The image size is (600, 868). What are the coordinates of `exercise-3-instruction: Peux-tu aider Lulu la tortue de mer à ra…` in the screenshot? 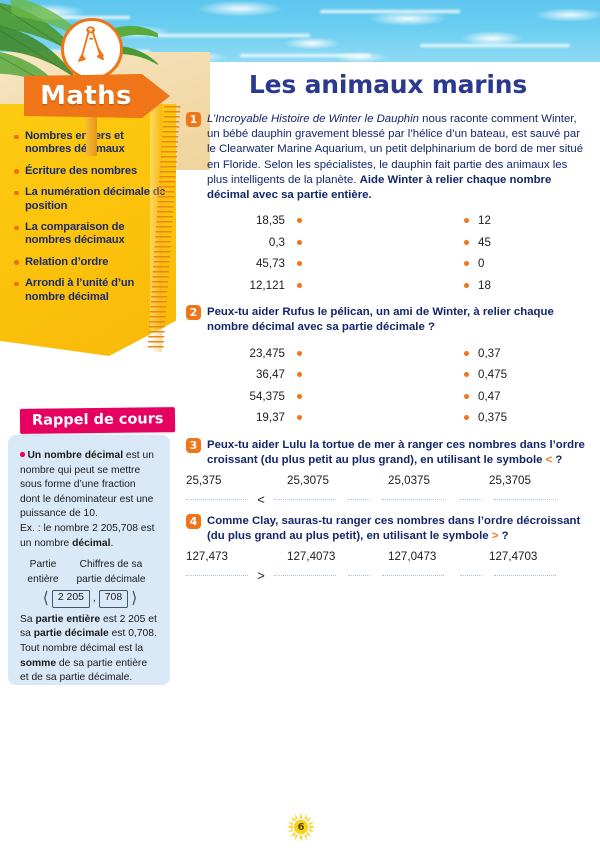 It's located at (388, 453).